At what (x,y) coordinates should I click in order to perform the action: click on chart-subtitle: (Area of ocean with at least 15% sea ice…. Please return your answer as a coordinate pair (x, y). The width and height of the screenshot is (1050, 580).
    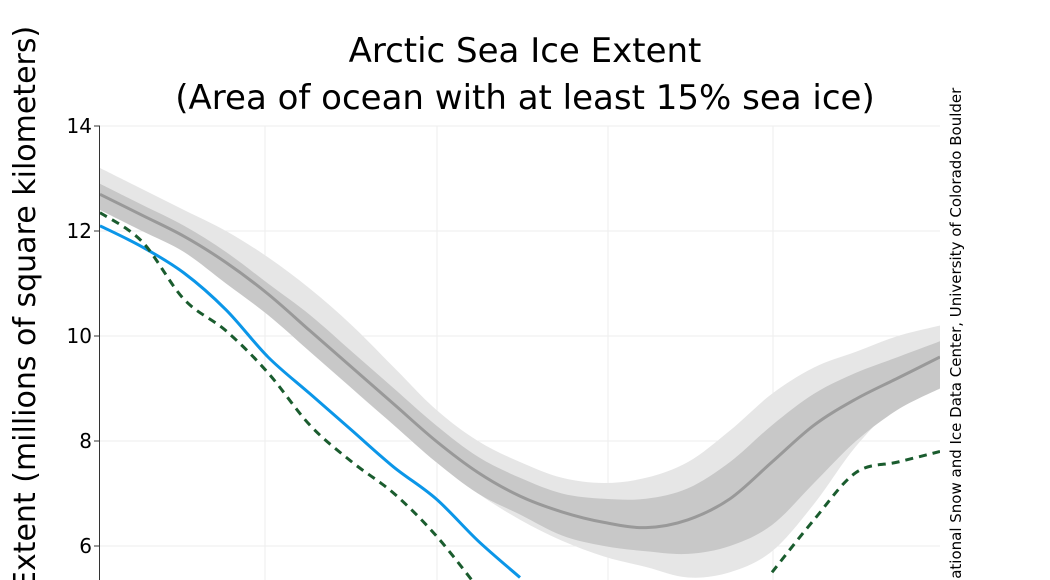
    Looking at the image, I should click on (524, 98).